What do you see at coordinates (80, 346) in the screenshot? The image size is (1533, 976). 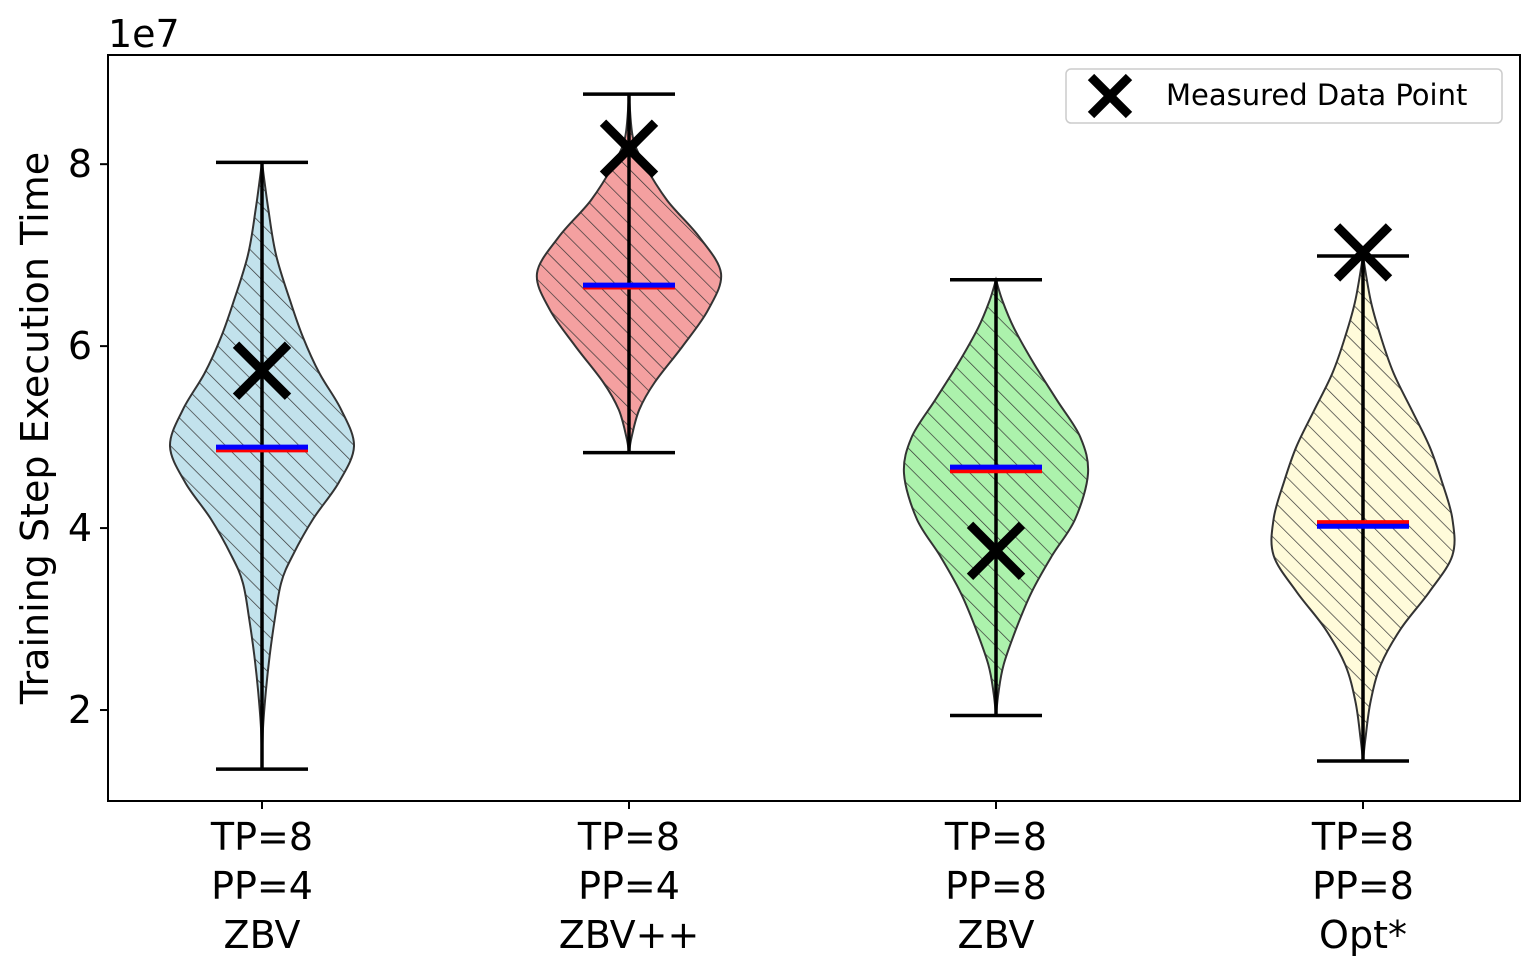 I see `y-tick-label-3: 6` at bounding box center [80, 346].